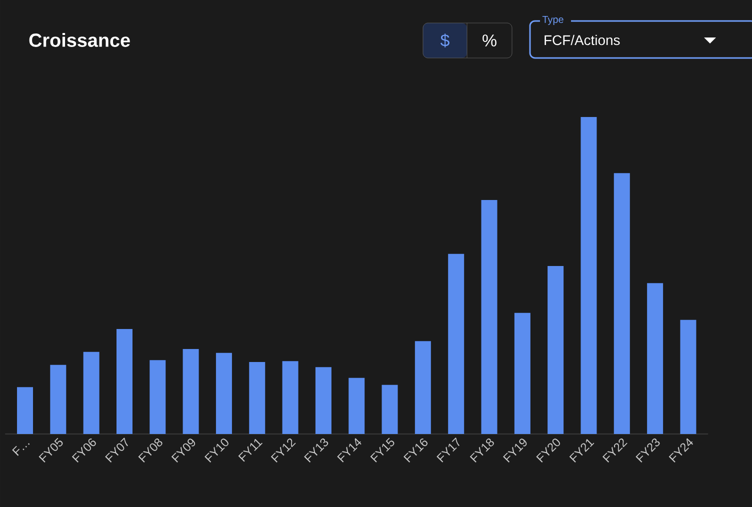 The height and width of the screenshot is (507, 752). I want to click on chart-title: Croissance, so click(79, 40).